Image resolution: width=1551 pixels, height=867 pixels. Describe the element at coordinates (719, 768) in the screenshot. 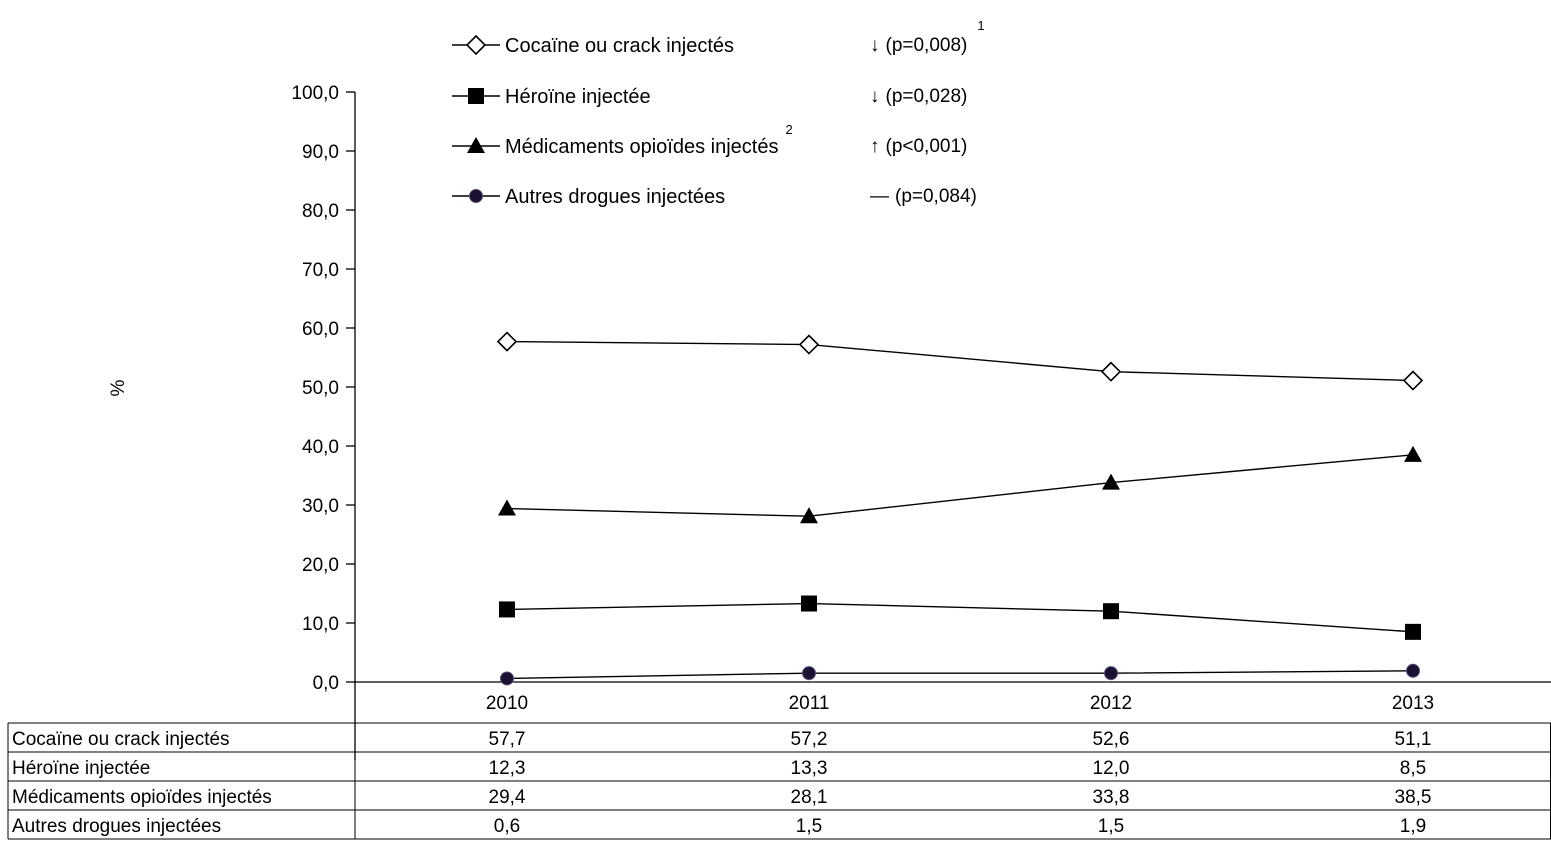

I see `table-row: Héroïne injectée 12,3 13,3 12,0 8,5` at that location.